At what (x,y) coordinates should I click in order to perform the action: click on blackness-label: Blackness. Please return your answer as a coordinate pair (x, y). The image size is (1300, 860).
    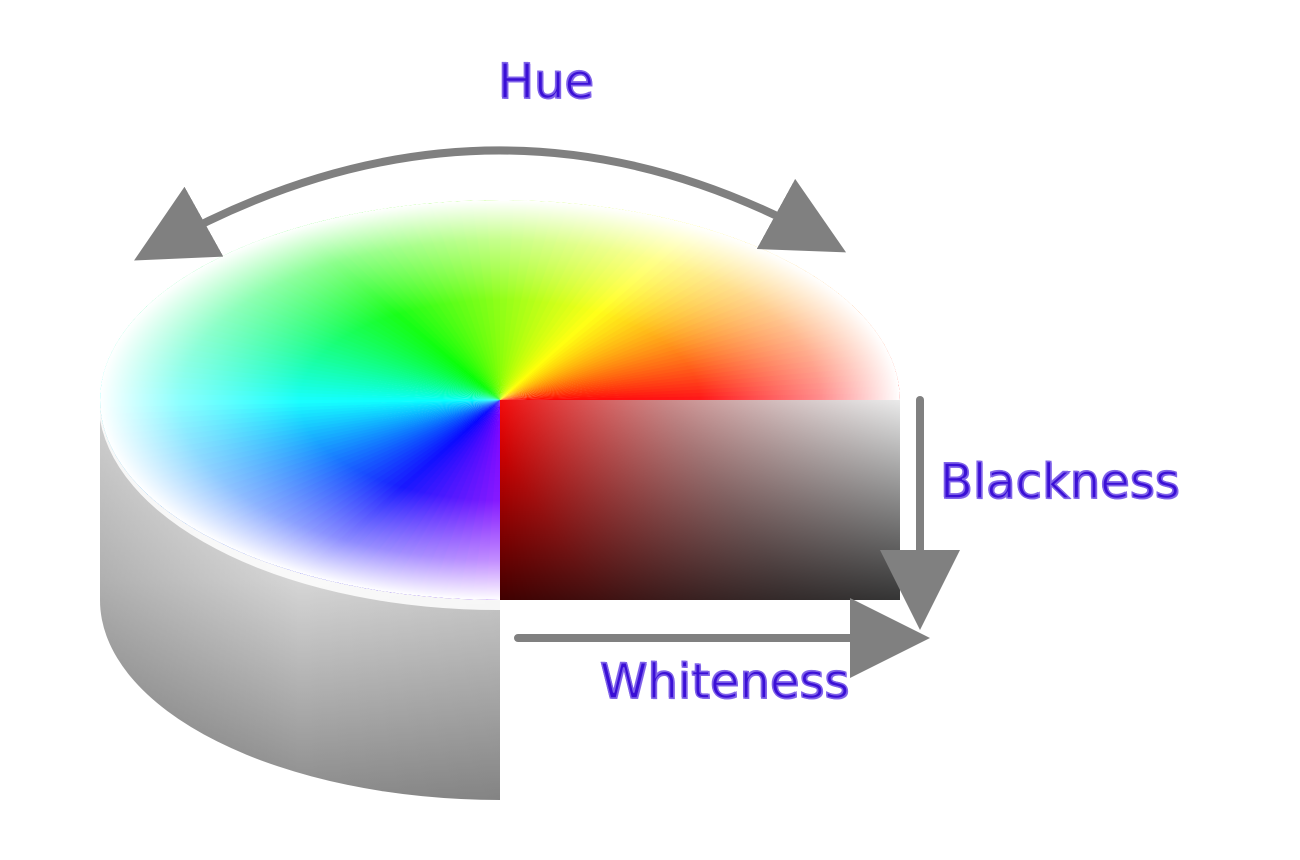
    Looking at the image, I should click on (1059, 482).